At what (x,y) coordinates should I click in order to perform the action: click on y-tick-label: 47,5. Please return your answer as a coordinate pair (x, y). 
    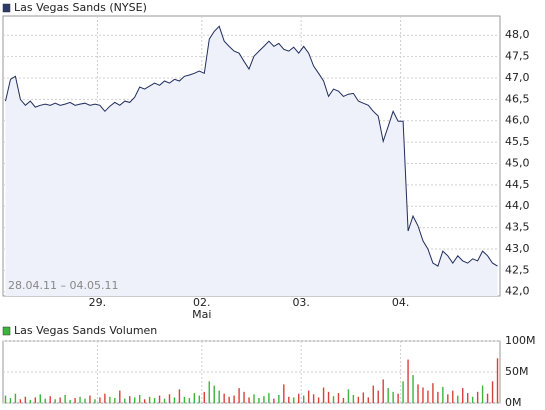
    Looking at the image, I should click on (517, 56).